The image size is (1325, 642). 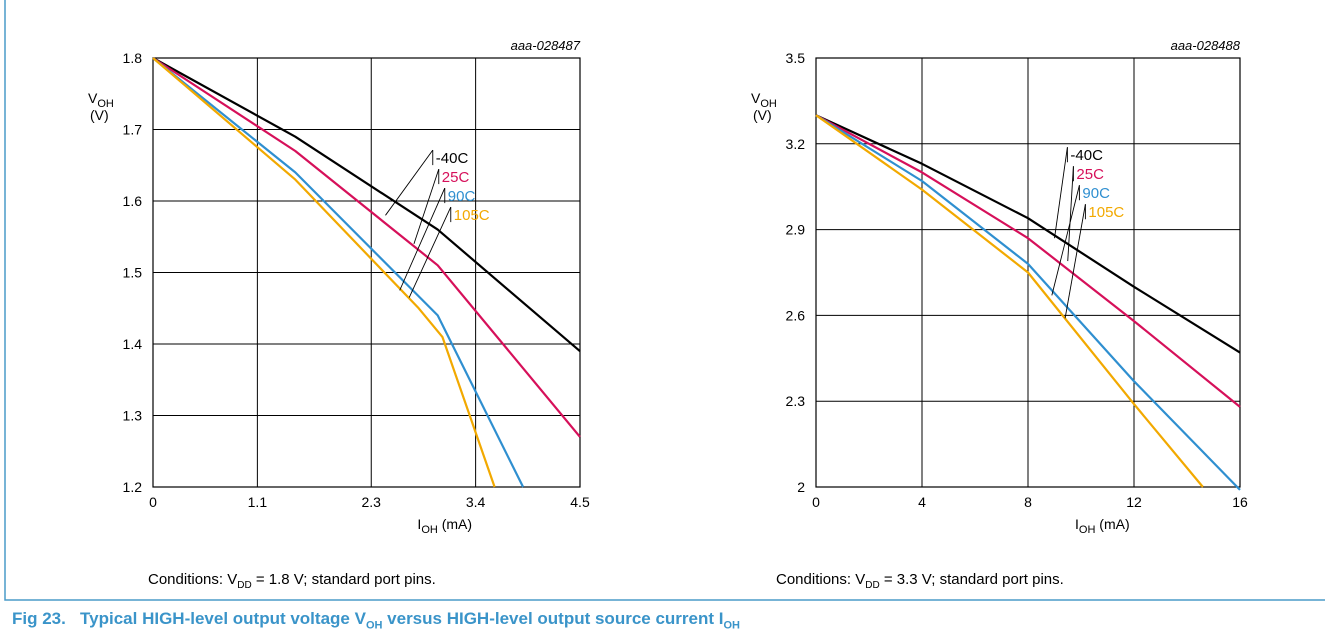 What do you see at coordinates (546, 45) in the screenshot?
I see `figure-code: aaa-028487` at bounding box center [546, 45].